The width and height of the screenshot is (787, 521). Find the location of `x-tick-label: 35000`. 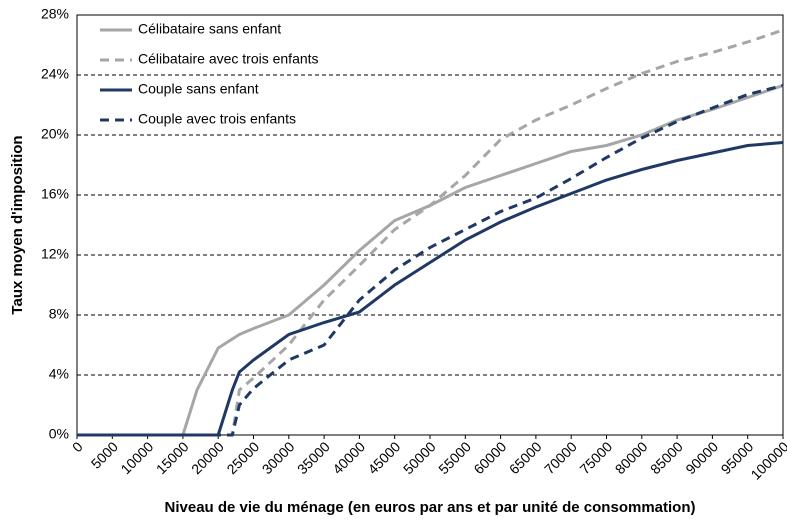

x-tick-label: 35000 is located at coordinates (313, 457).